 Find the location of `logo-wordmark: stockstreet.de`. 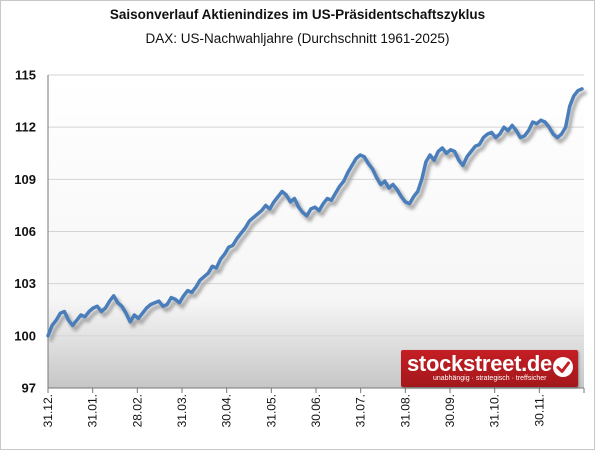

logo-wordmark: stockstreet.de is located at coordinates (479, 363).